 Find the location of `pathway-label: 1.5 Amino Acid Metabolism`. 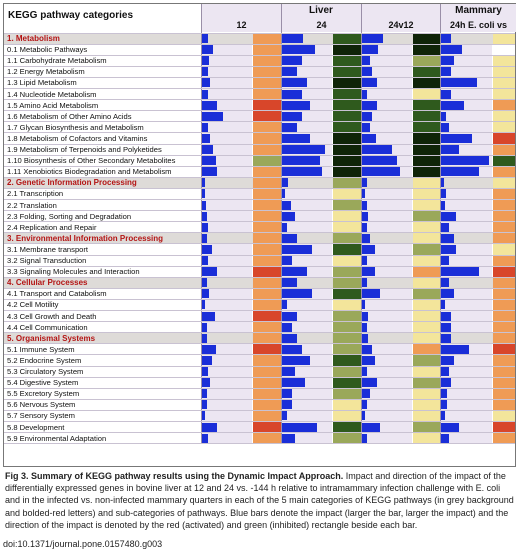

pathway-label: 1.5 Amino Acid Metabolism is located at coordinates (53, 105).